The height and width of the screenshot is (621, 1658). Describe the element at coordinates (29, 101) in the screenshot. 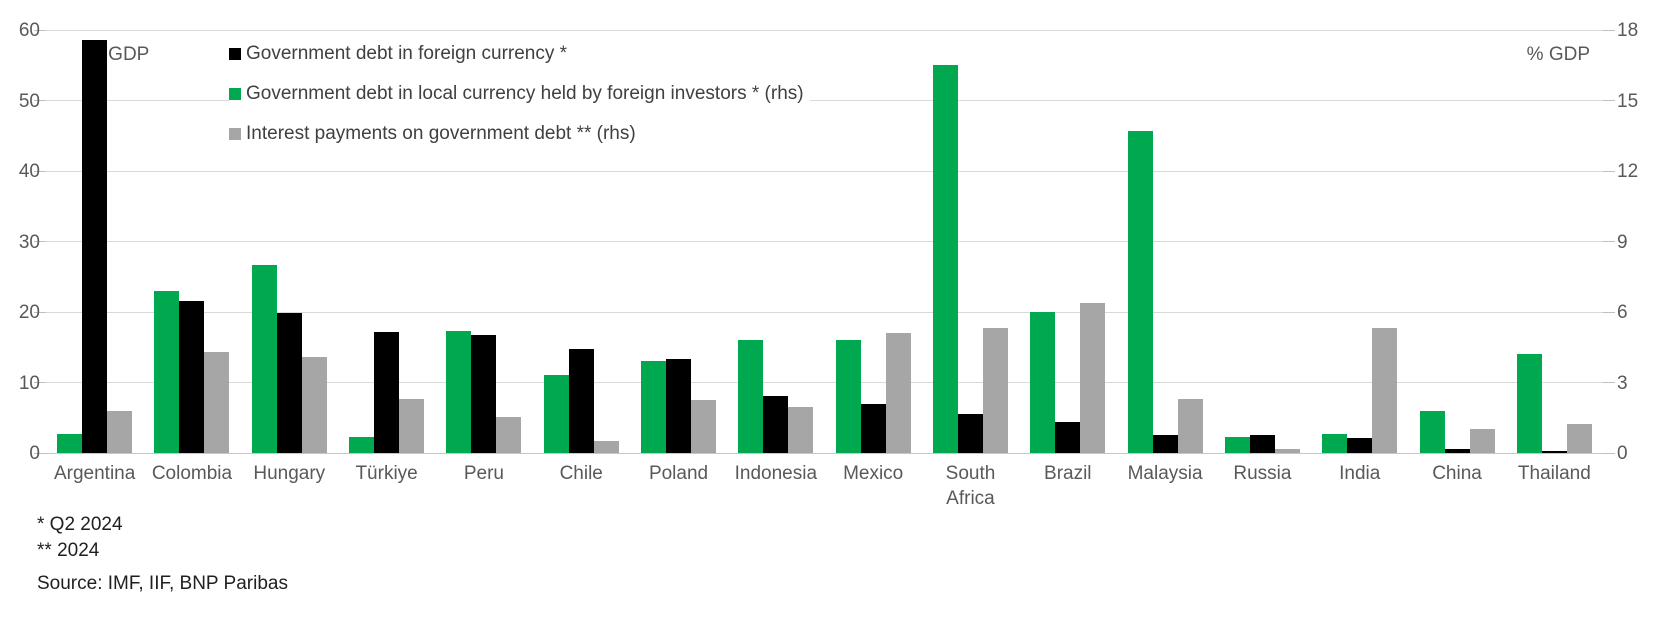

I see `left-axis-tick-label: 50` at that location.